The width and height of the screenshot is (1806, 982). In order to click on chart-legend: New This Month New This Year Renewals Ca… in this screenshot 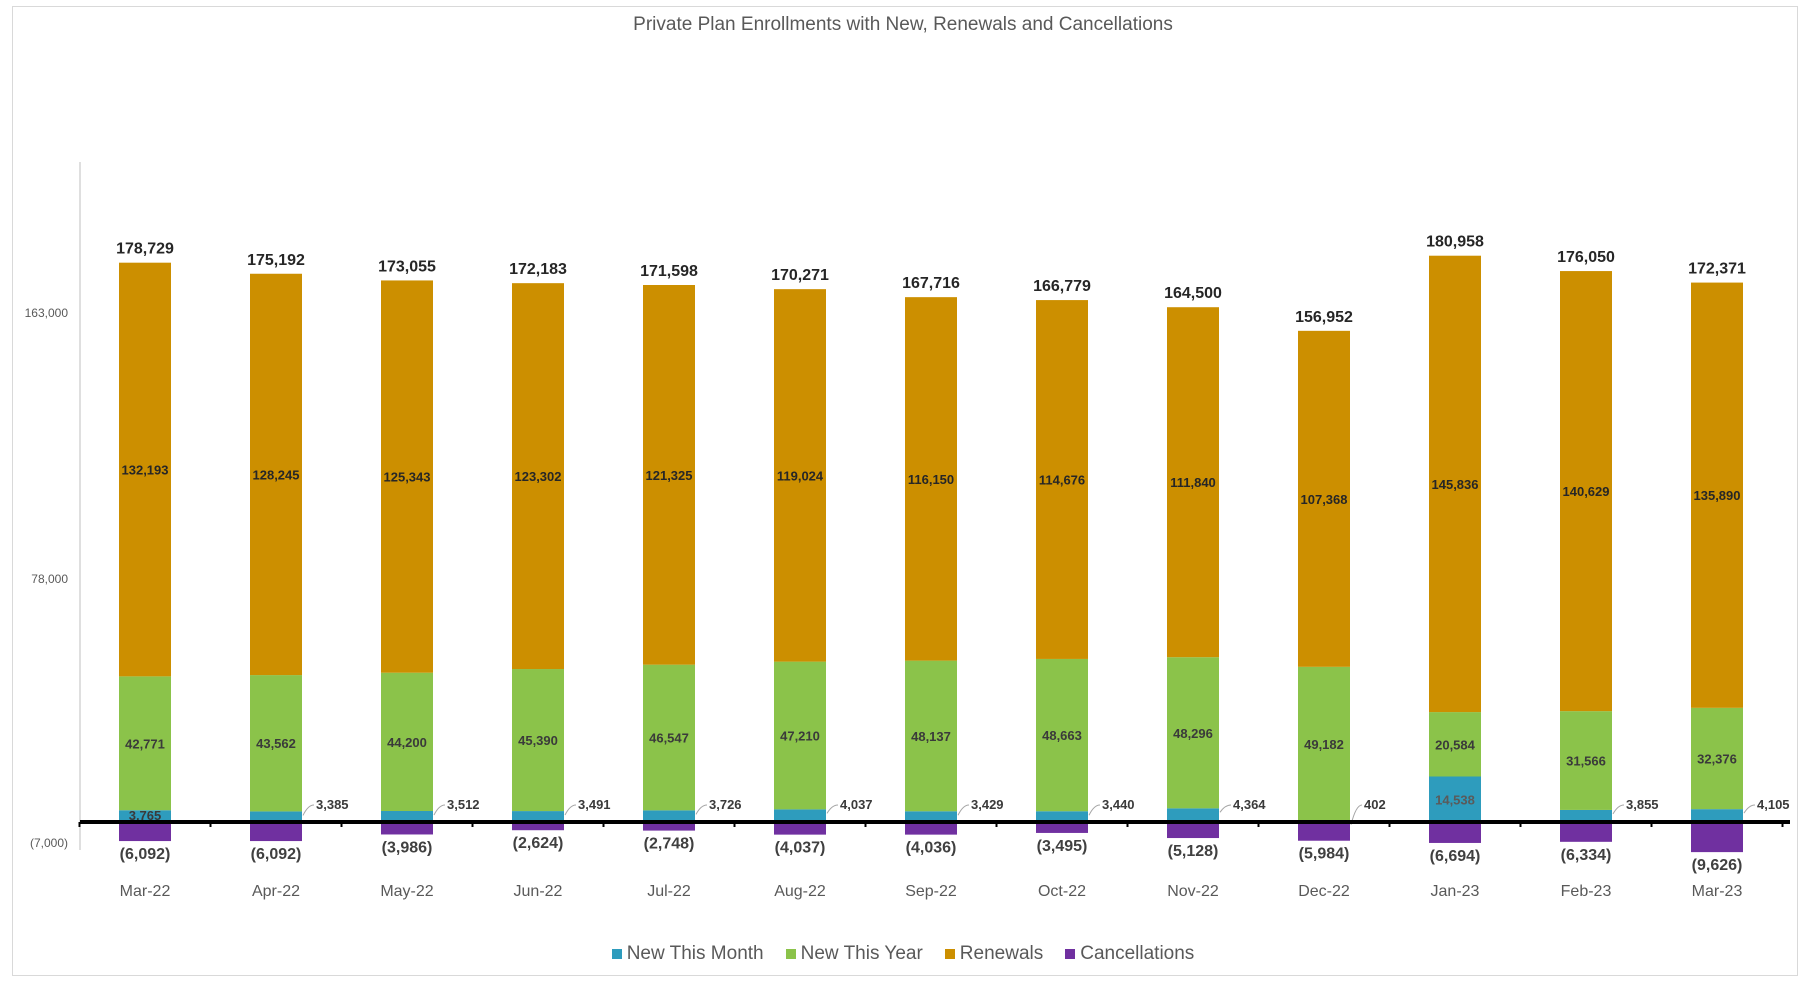, I will do `click(903, 954)`.